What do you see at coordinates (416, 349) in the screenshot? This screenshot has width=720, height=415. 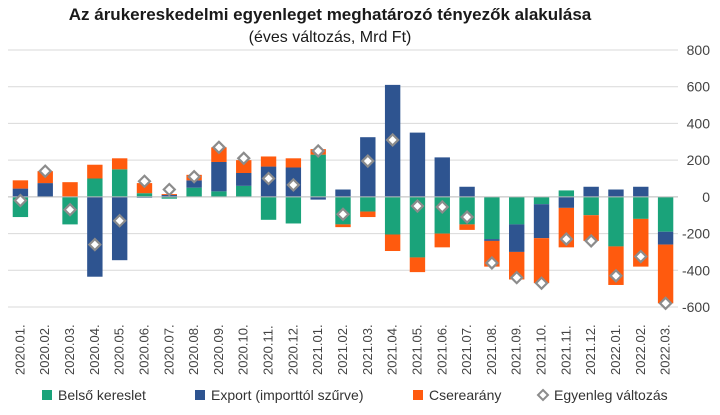 I see `x-tick-label: 2021.05.` at bounding box center [416, 349].